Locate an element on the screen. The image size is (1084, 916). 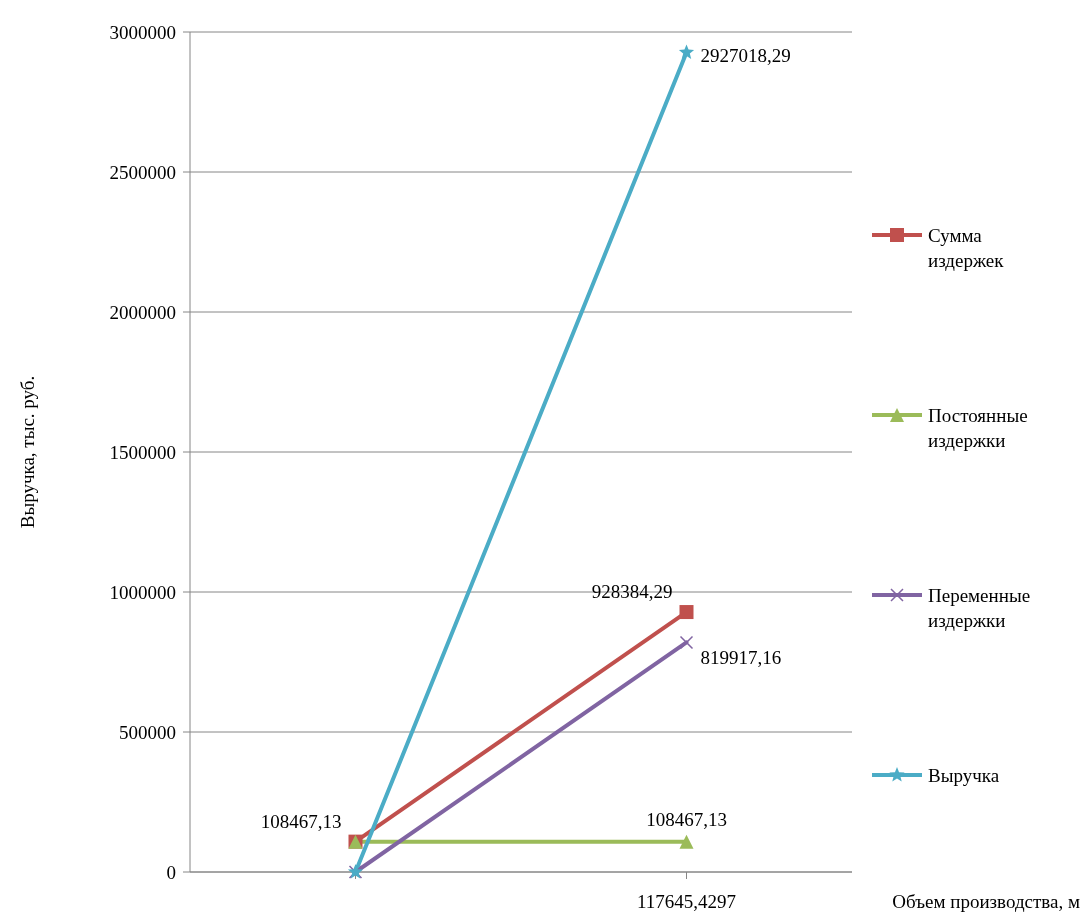
y-tick-label: 0 is located at coordinates (171, 872).